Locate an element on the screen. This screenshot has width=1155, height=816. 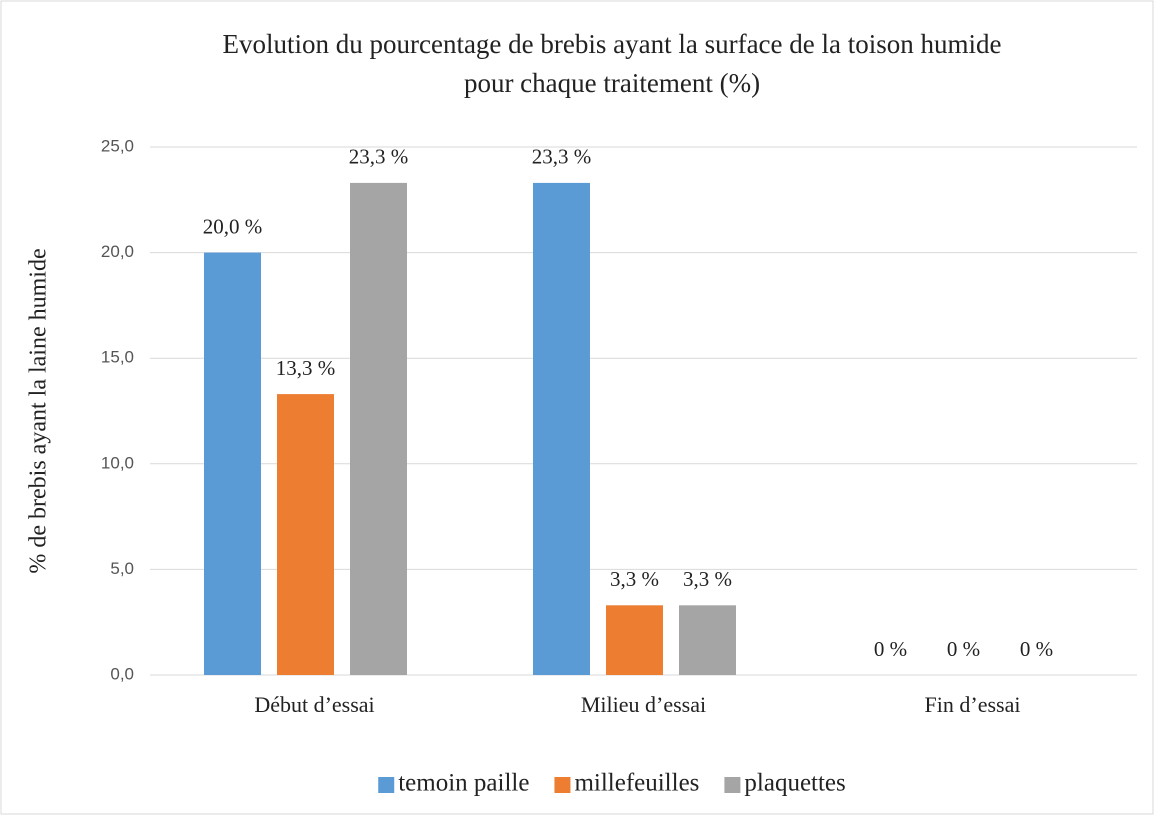
y-tick-label: 25,0 is located at coordinates (117, 145).